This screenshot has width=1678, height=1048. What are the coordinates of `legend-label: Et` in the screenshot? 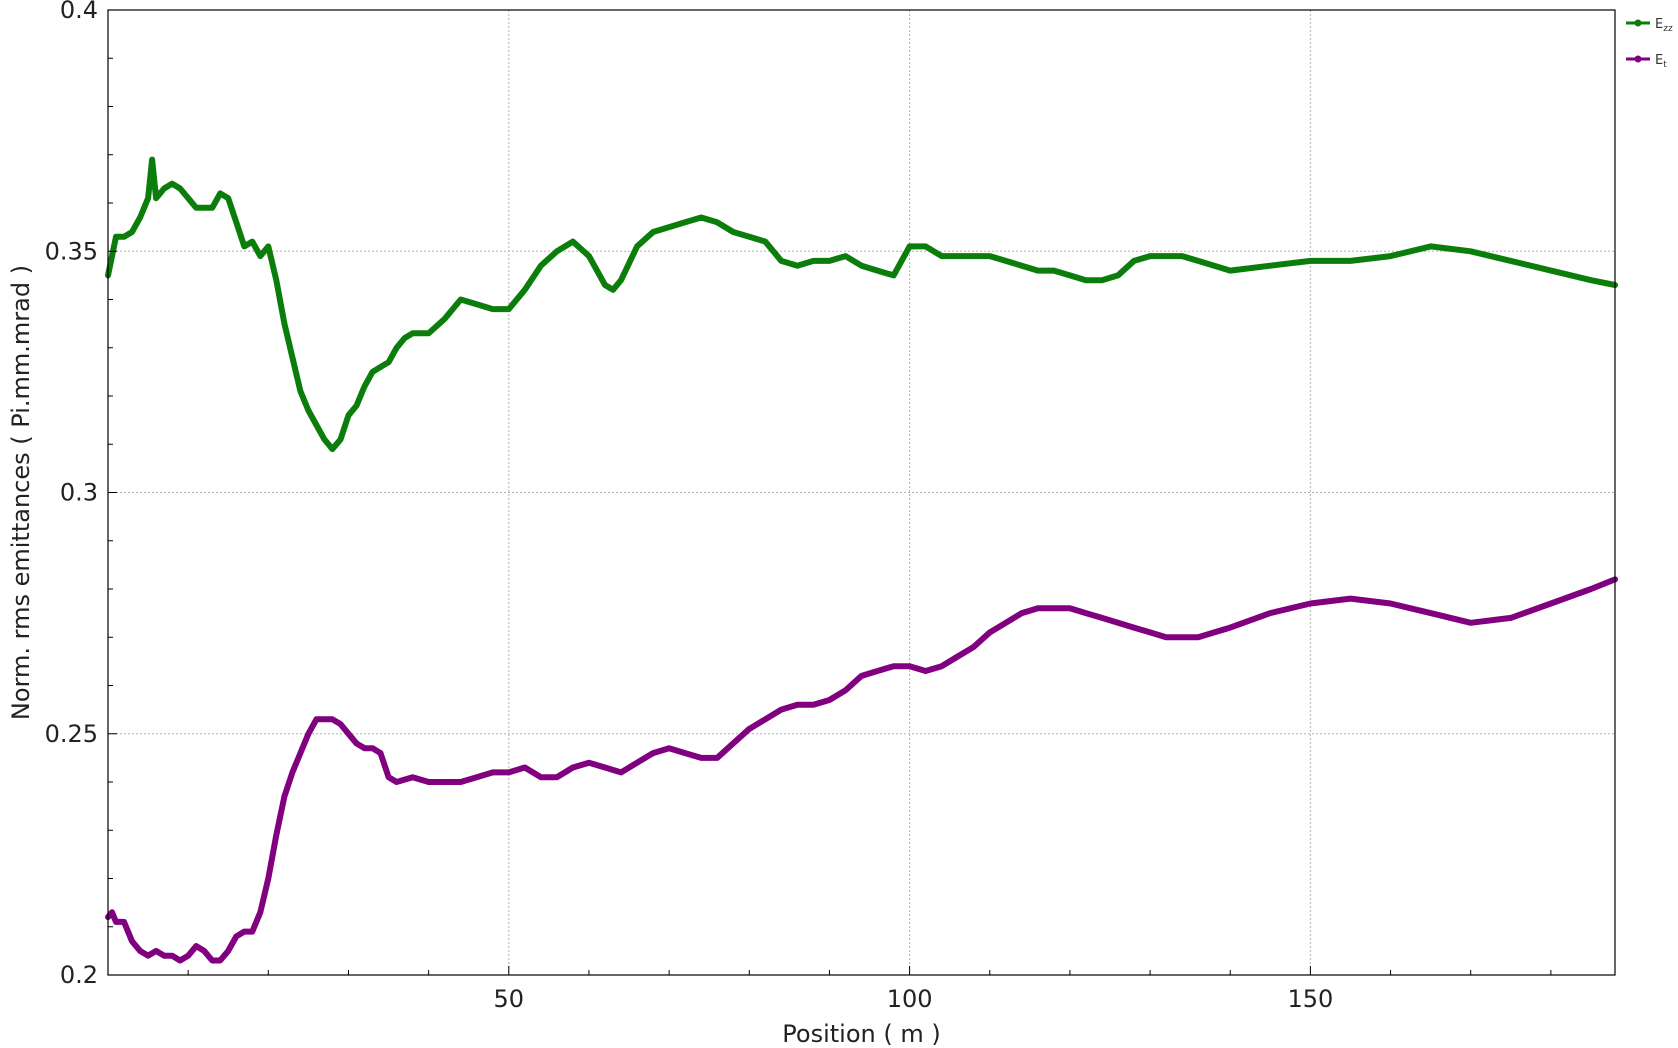 It's located at (1661, 61).